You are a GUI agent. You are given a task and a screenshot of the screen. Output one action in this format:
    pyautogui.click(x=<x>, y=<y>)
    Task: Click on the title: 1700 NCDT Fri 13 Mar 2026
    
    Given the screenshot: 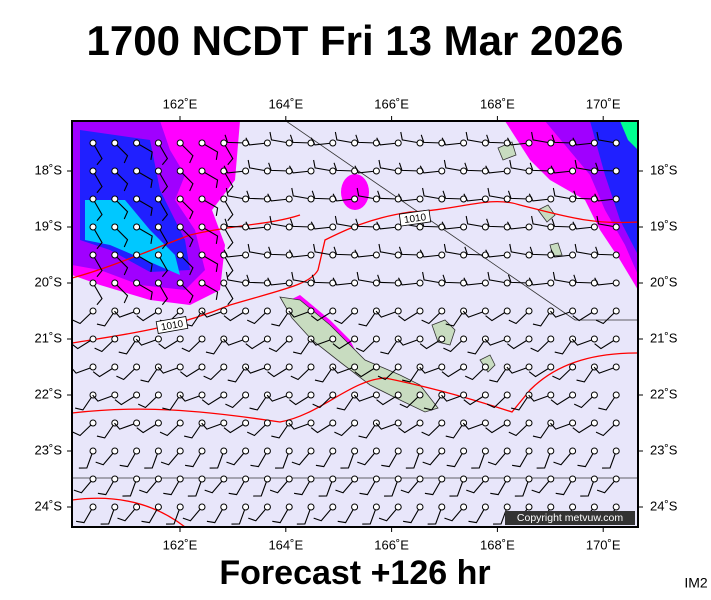 What is the action you would take?
    pyautogui.click(x=355, y=40)
    